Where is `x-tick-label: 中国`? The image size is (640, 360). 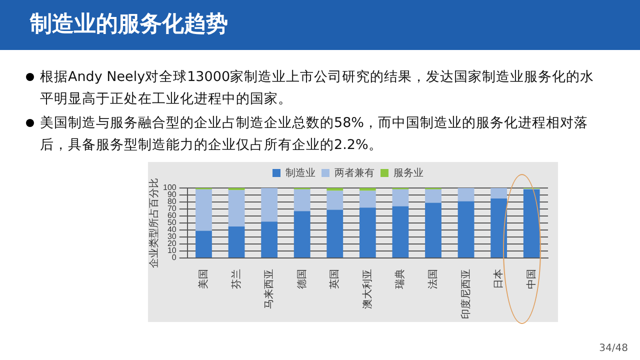 x-tick-label: 中国 is located at coordinates (531, 279).